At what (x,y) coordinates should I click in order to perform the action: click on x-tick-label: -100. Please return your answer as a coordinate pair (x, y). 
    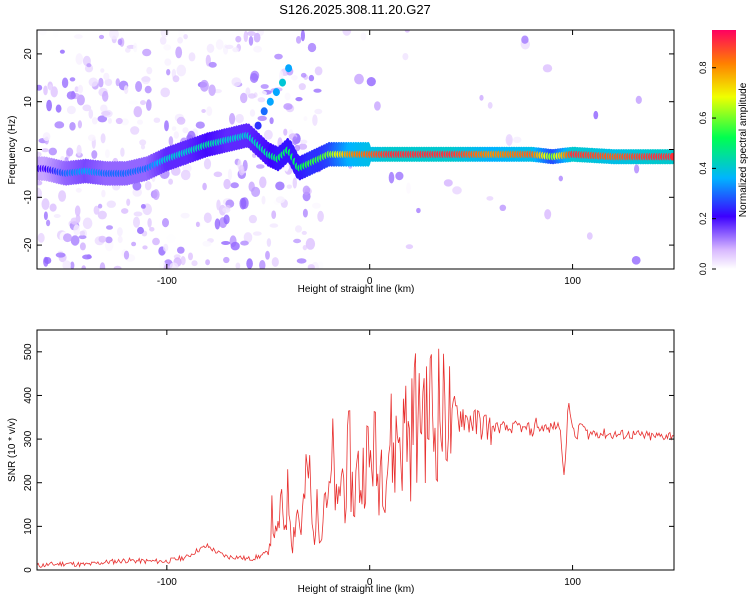
    Looking at the image, I should click on (167, 582).